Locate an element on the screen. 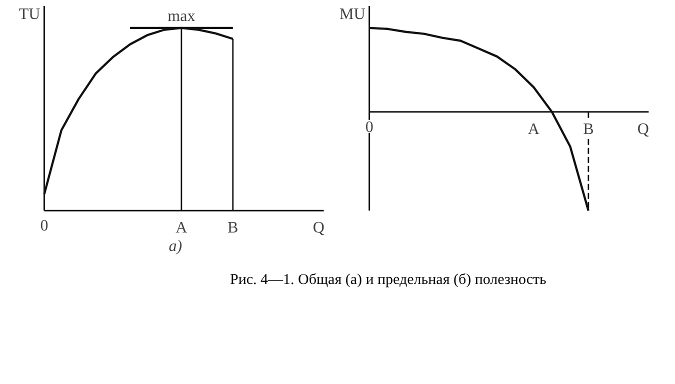  text: max is located at coordinates (182, 16).